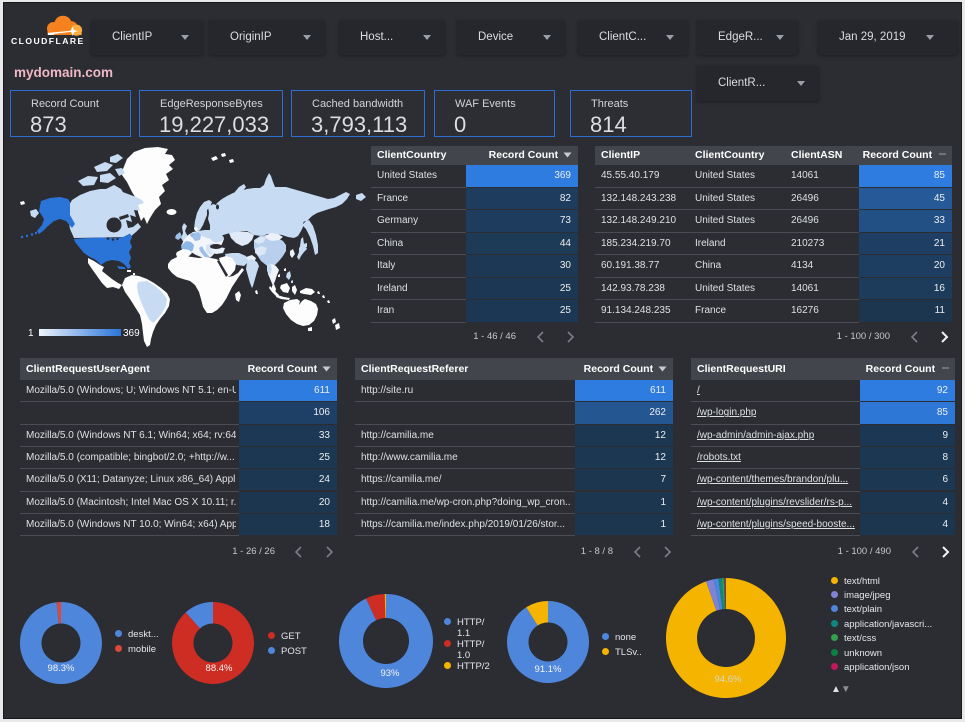  What do you see at coordinates (48, 41) in the screenshot?
I see `svg-text: CLOUDFLARE` at bounding box center [48, 41].